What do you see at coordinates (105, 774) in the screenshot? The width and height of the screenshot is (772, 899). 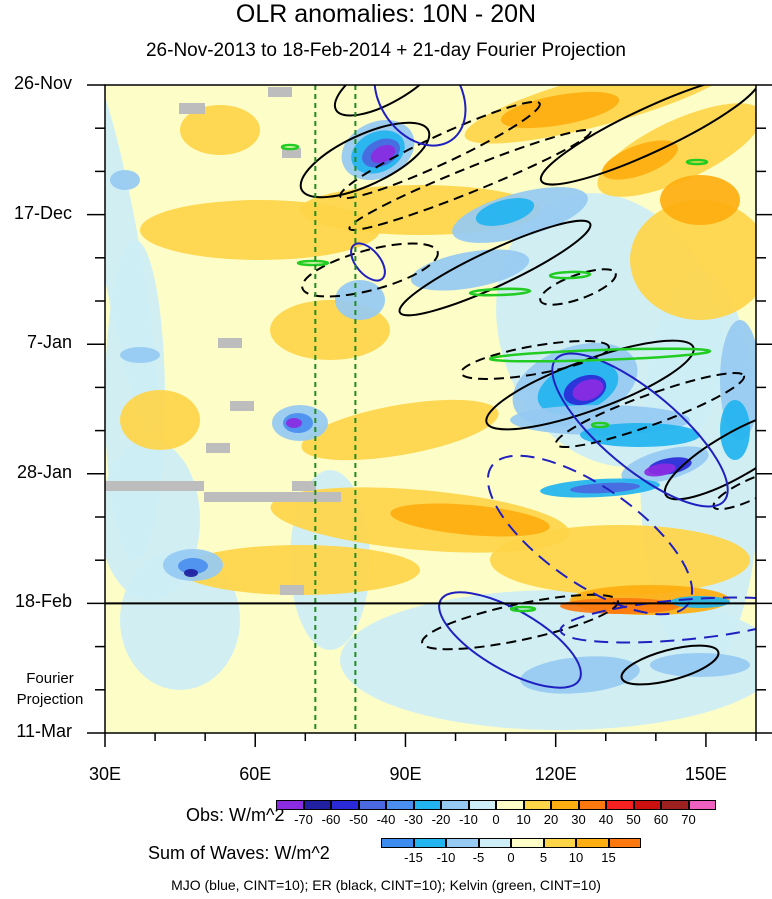 I see `x-tick-label: 30E` at bounding box center [105, 774].